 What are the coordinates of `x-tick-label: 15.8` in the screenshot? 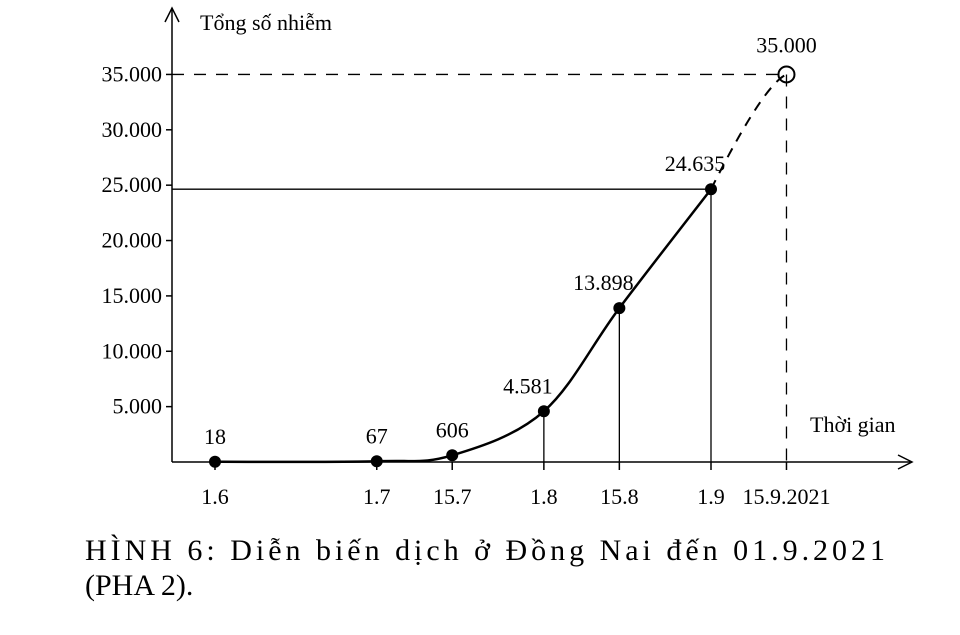 It's located at (619, 496).